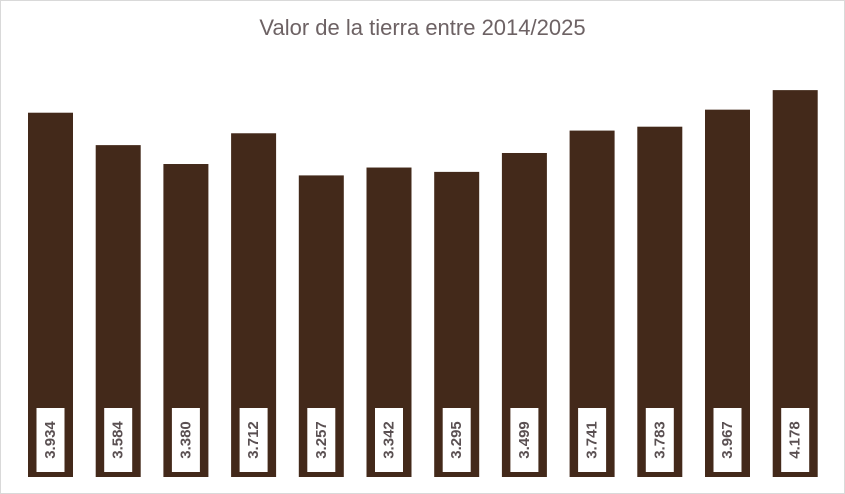  I want to click on data-label: 4.178, so click(795, 440).